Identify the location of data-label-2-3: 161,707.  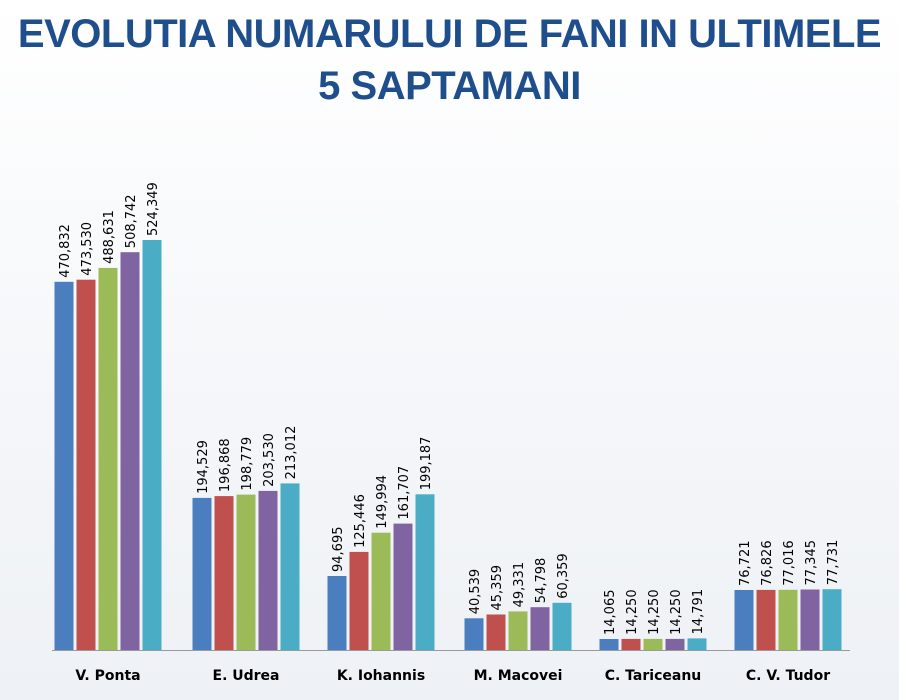
(404, 493).